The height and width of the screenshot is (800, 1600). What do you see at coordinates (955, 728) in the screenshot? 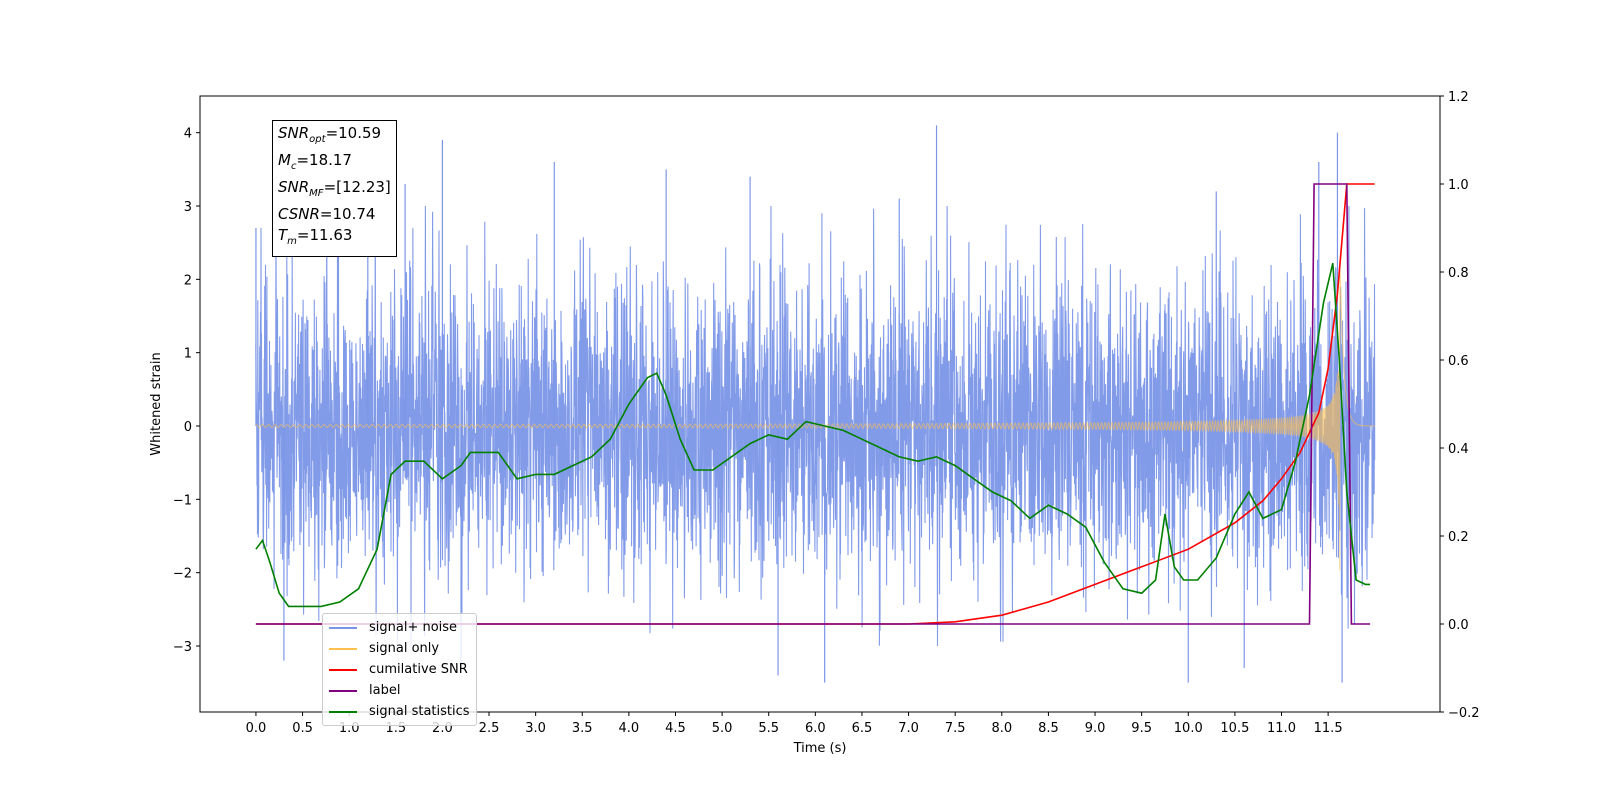
I see `x-tick-label: 7.5` at bounding box center [955, 728].